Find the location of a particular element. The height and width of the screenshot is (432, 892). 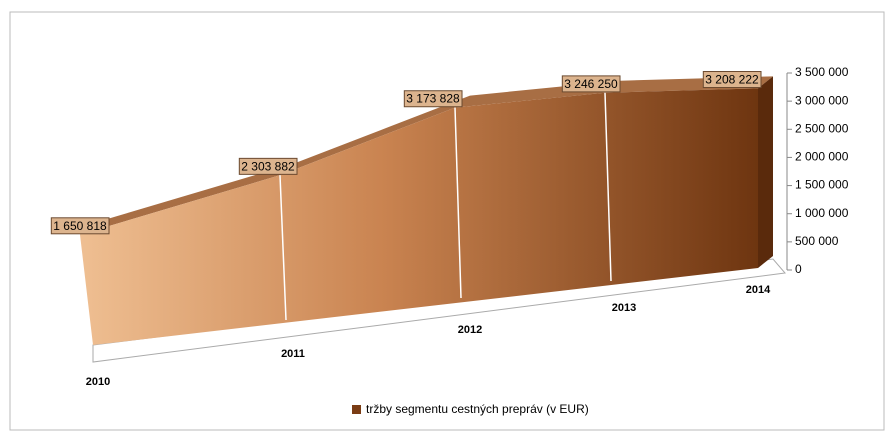

x-tick-label: 2013 is located at coordinates (624, 308).